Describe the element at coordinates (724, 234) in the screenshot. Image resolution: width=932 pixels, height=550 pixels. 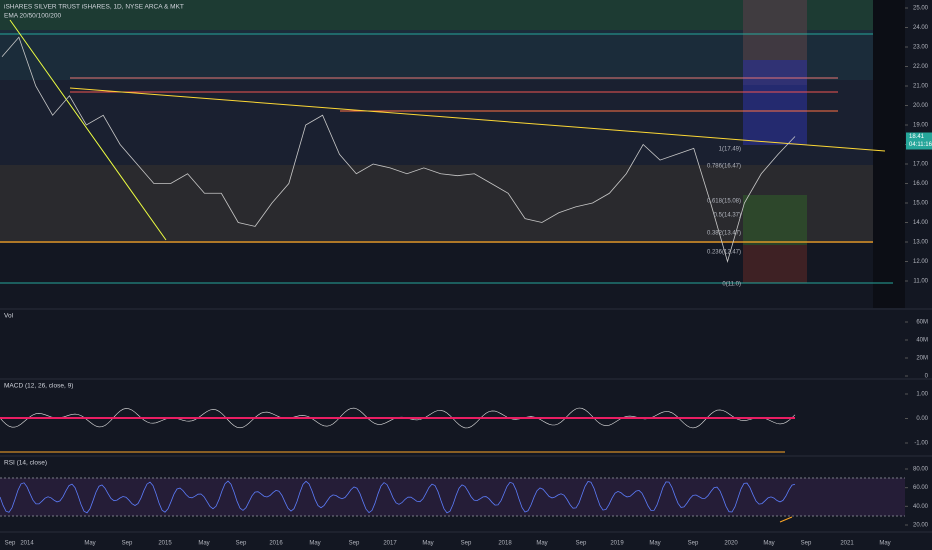
I see `fib-label: 0.382(13.47)` at that location.